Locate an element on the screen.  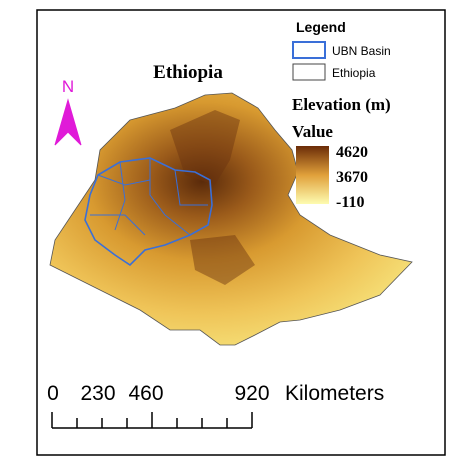
scale-bar: 0 230 460 920 Kilometers is located at coordinates (215, 405).